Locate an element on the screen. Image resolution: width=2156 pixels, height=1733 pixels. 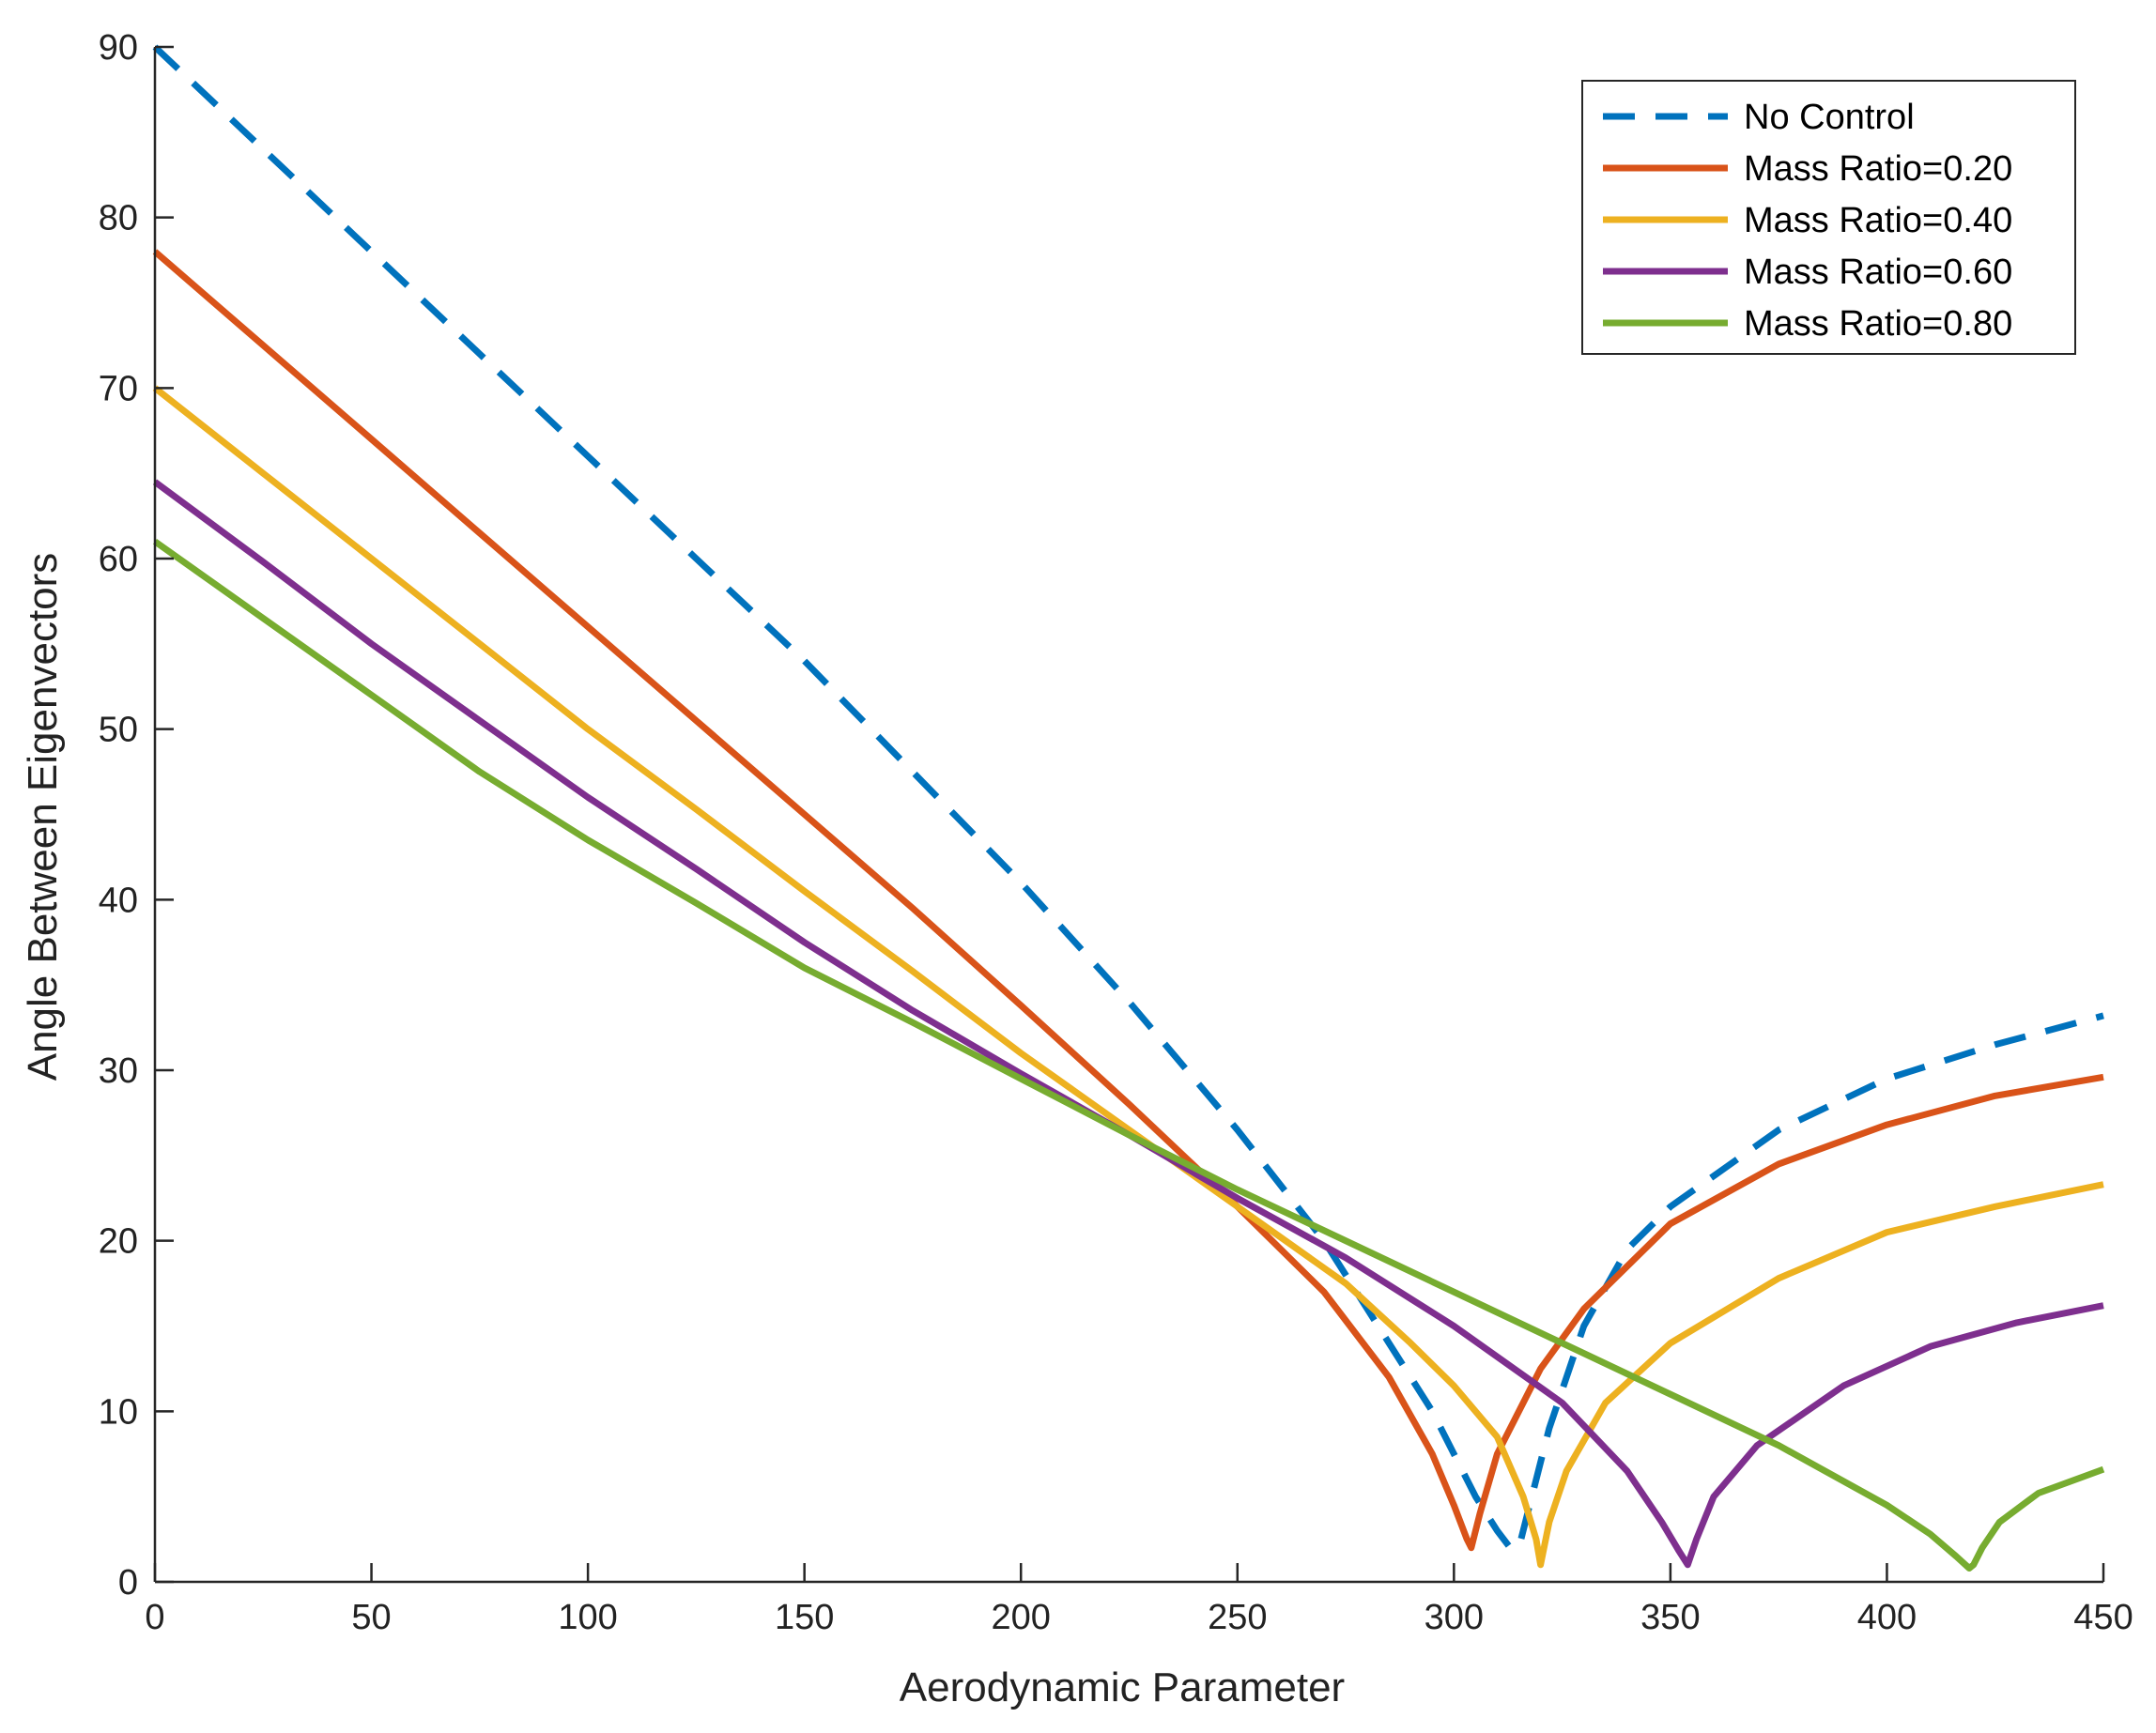
y-axis-label: Angle Between Eigenvectors is located at coordinates (43, 817).